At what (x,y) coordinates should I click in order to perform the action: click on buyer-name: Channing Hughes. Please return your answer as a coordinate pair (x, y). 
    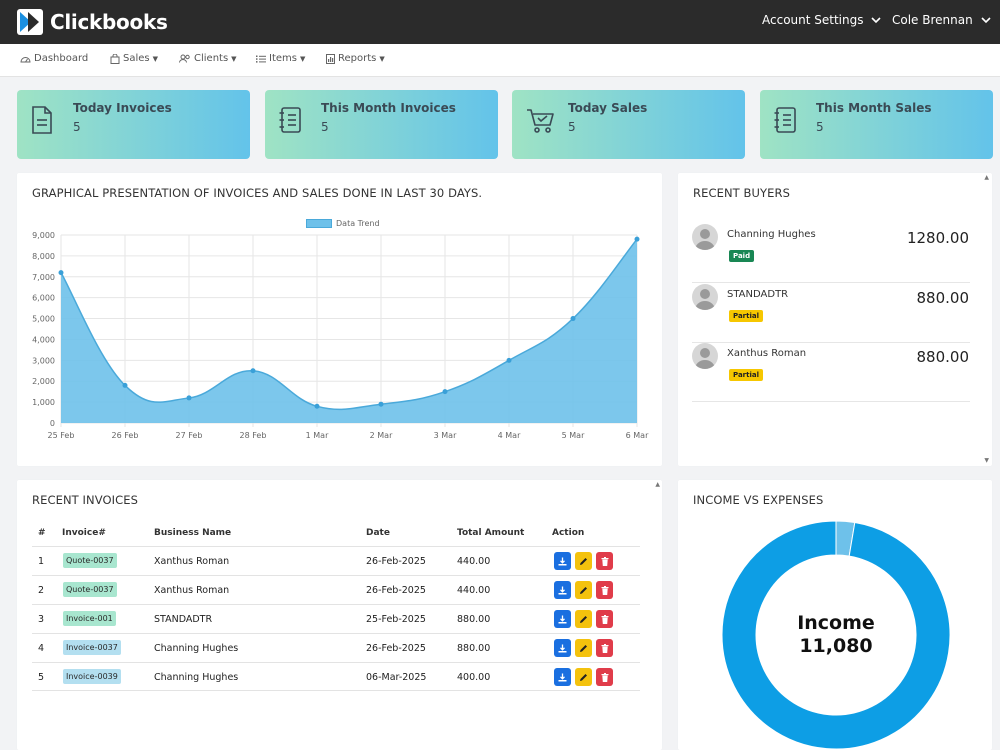
    Looking at the image, I should click on (771, 234).